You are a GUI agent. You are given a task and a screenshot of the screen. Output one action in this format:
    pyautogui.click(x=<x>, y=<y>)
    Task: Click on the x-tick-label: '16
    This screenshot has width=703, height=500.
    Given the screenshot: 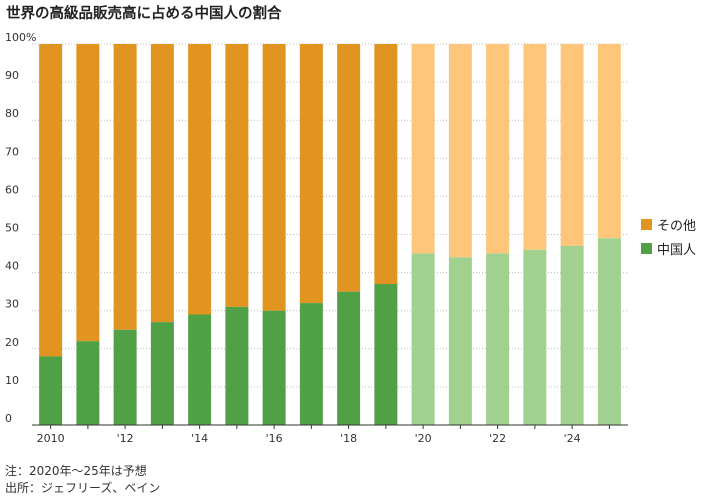 What is the action you would take?
    pyautogui.click(x=274, y=438)
    